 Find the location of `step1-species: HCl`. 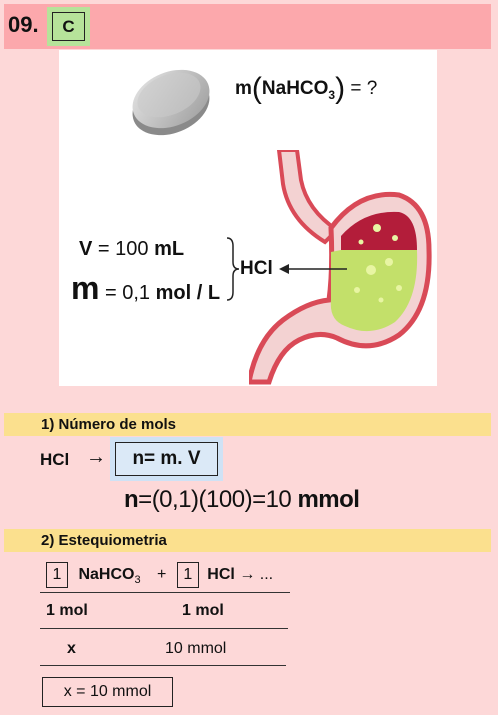

step1-species: HCl is located at coordinates (55, 459).